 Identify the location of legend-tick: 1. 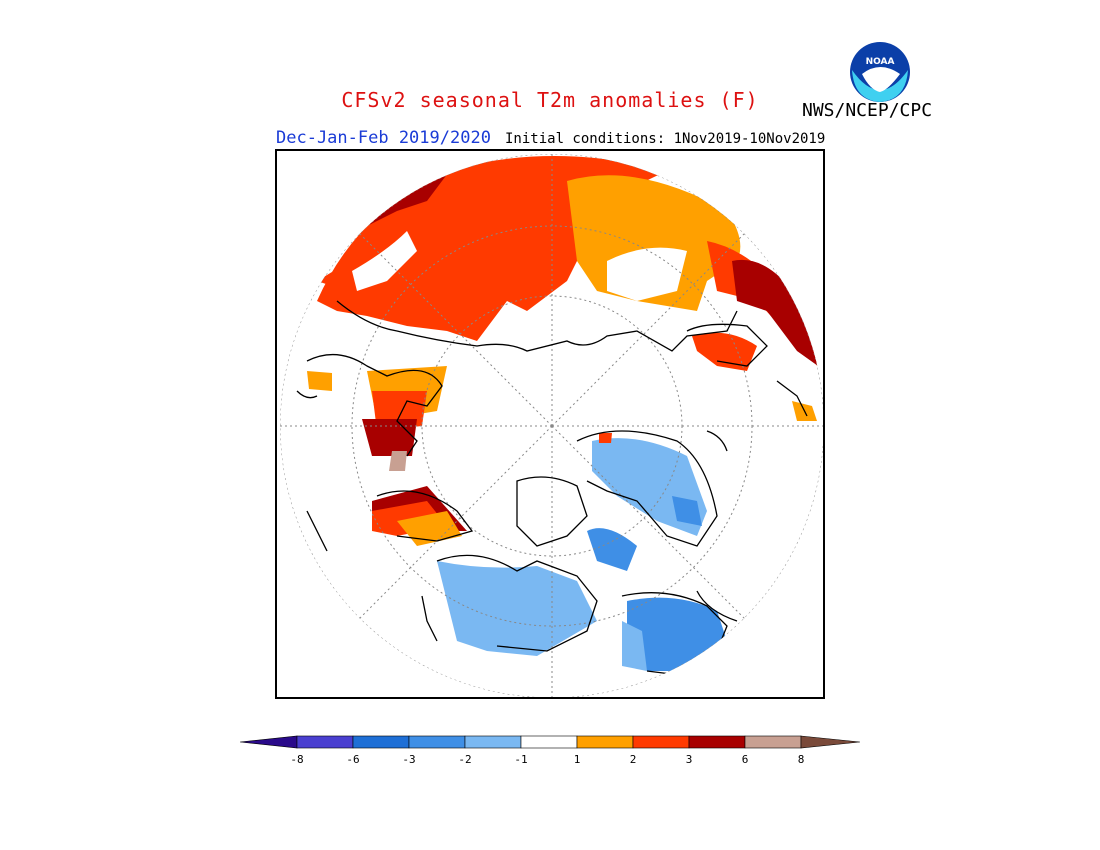
(577, 759).